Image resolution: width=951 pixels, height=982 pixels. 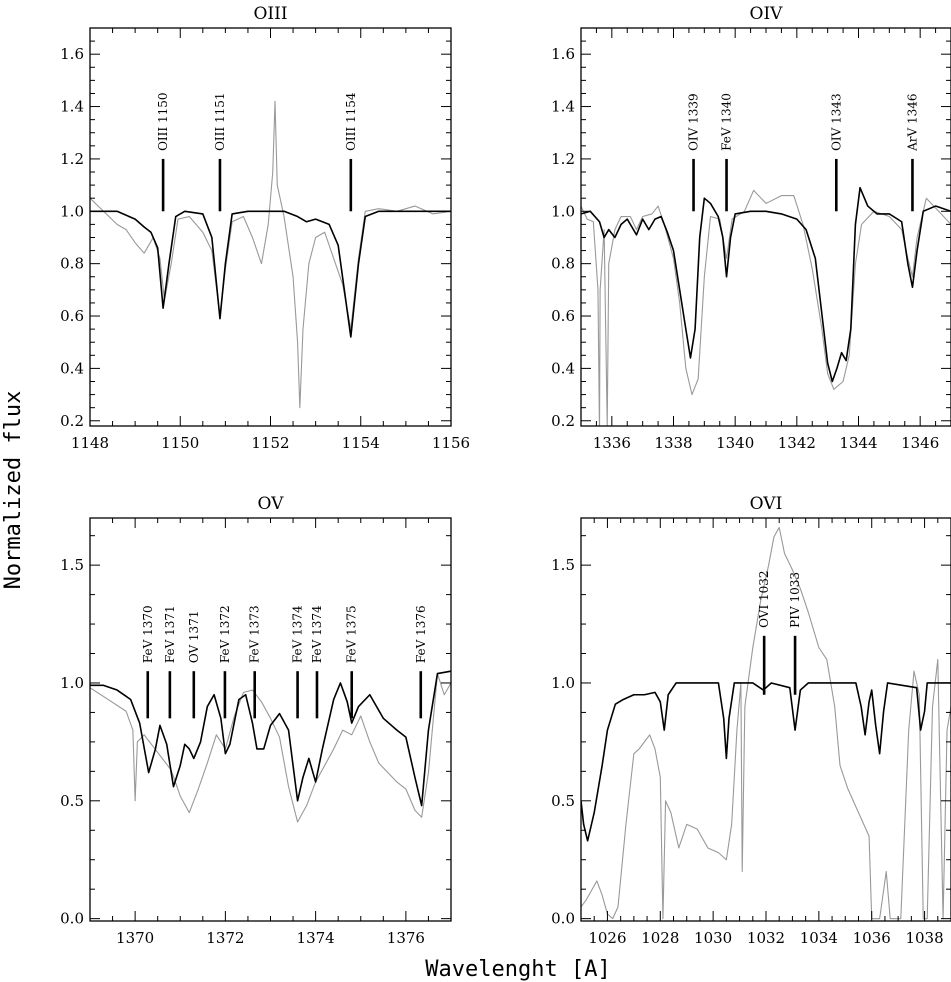 What do you see at coordinates (225, 938) in the screenshot?
I see `x-tick-label: 1372` at bounding box center [225, 938].